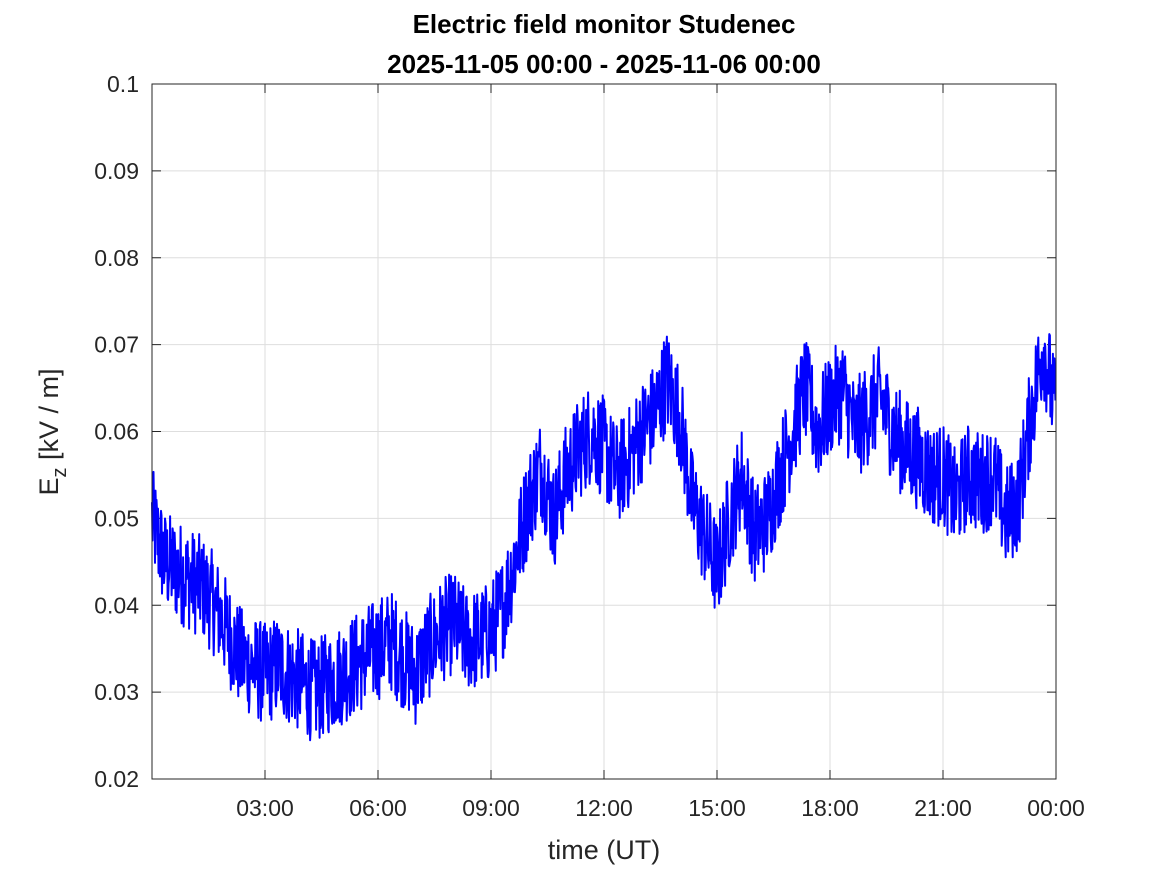  Describe the element at coordinates (116, 692) in the screenshot. I see `y-tick-label: 0.03` at that location.